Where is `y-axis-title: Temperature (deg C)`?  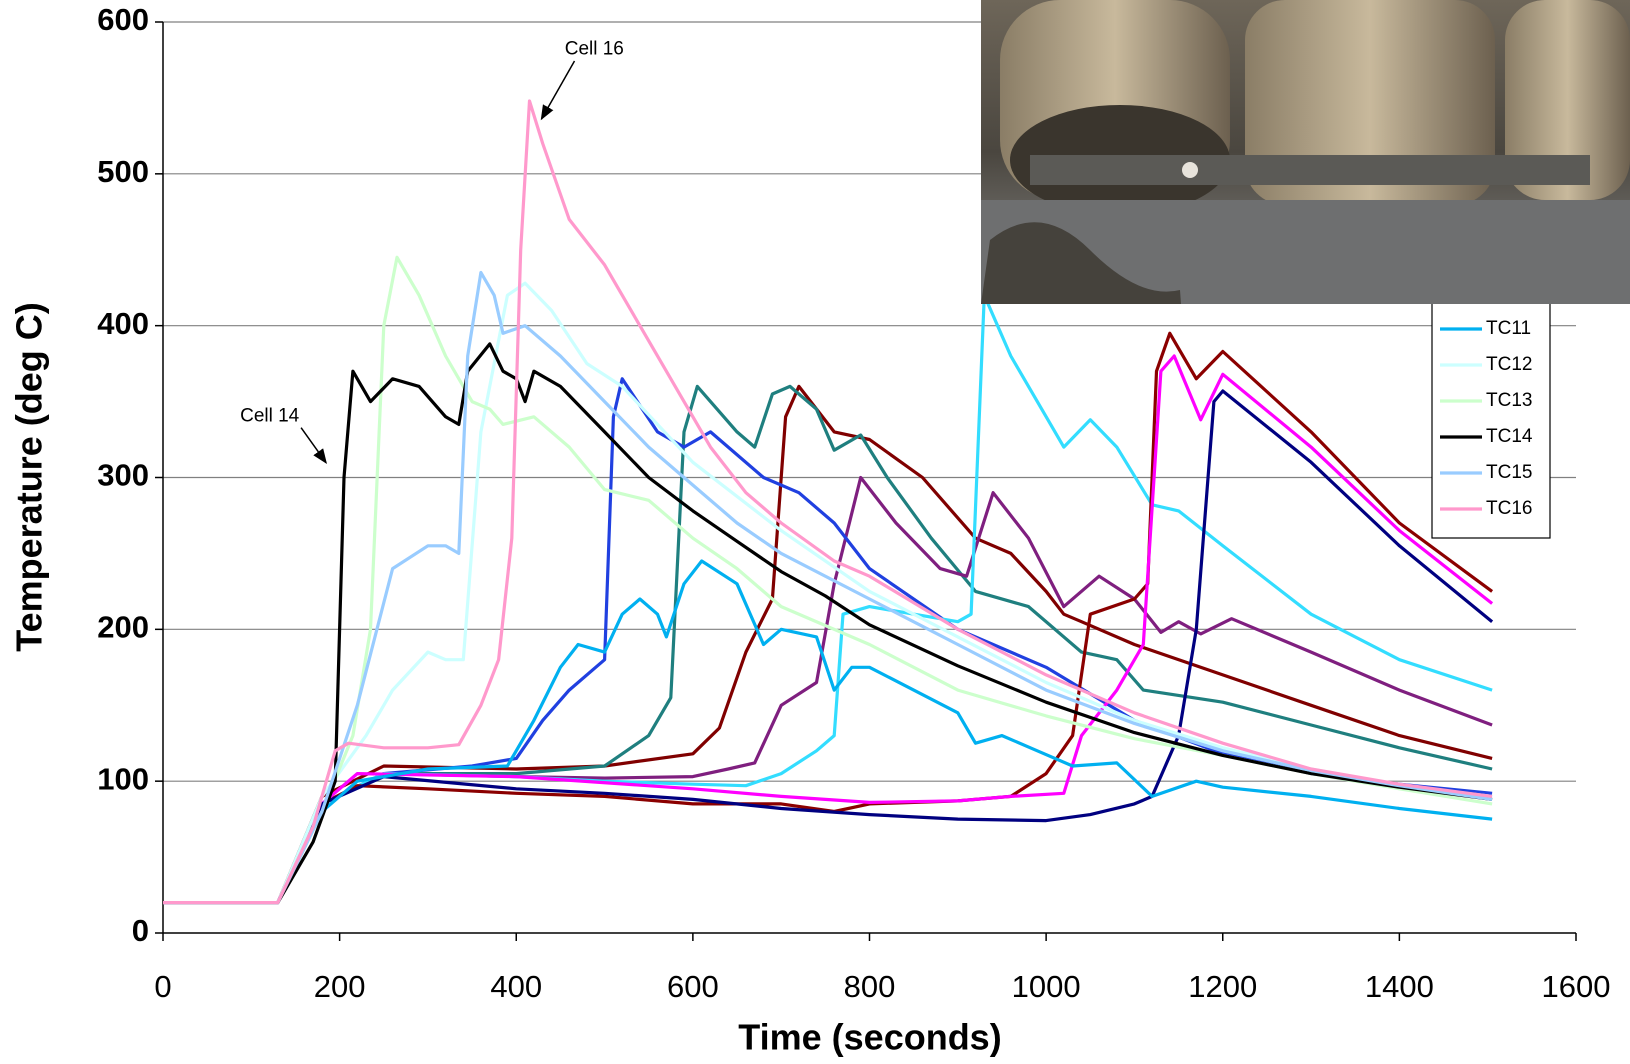
y-axis-title: Temperature (deg C) is located at coordinates (29, 476).